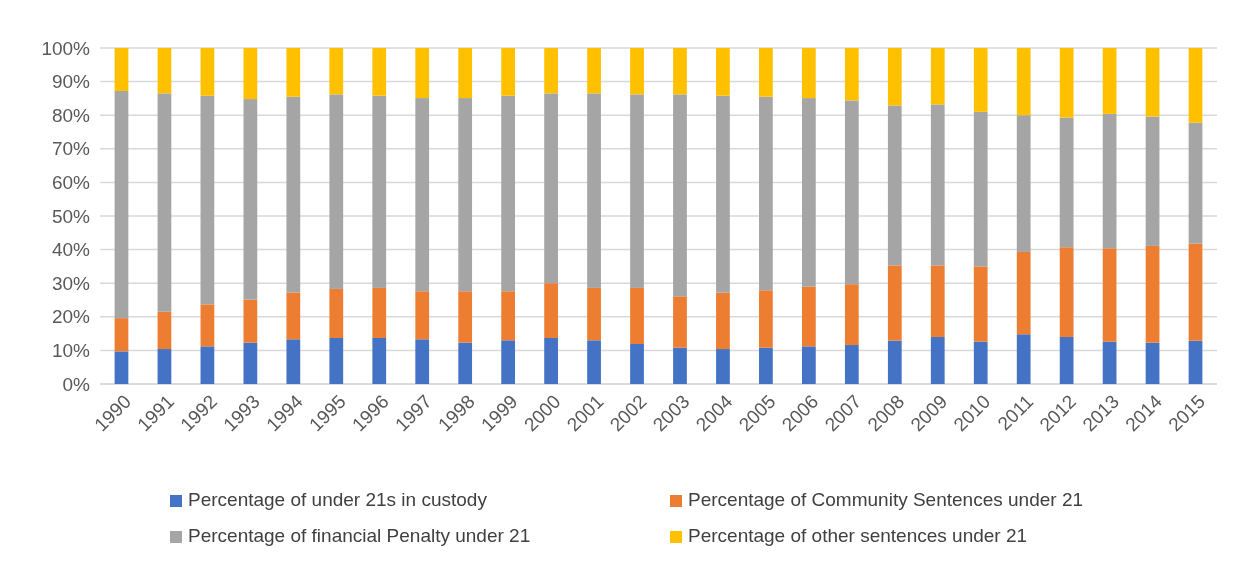  Describe the element at coordinates (71, 317) in the screenshot. I see `y-tick-label: 20%` at that location.